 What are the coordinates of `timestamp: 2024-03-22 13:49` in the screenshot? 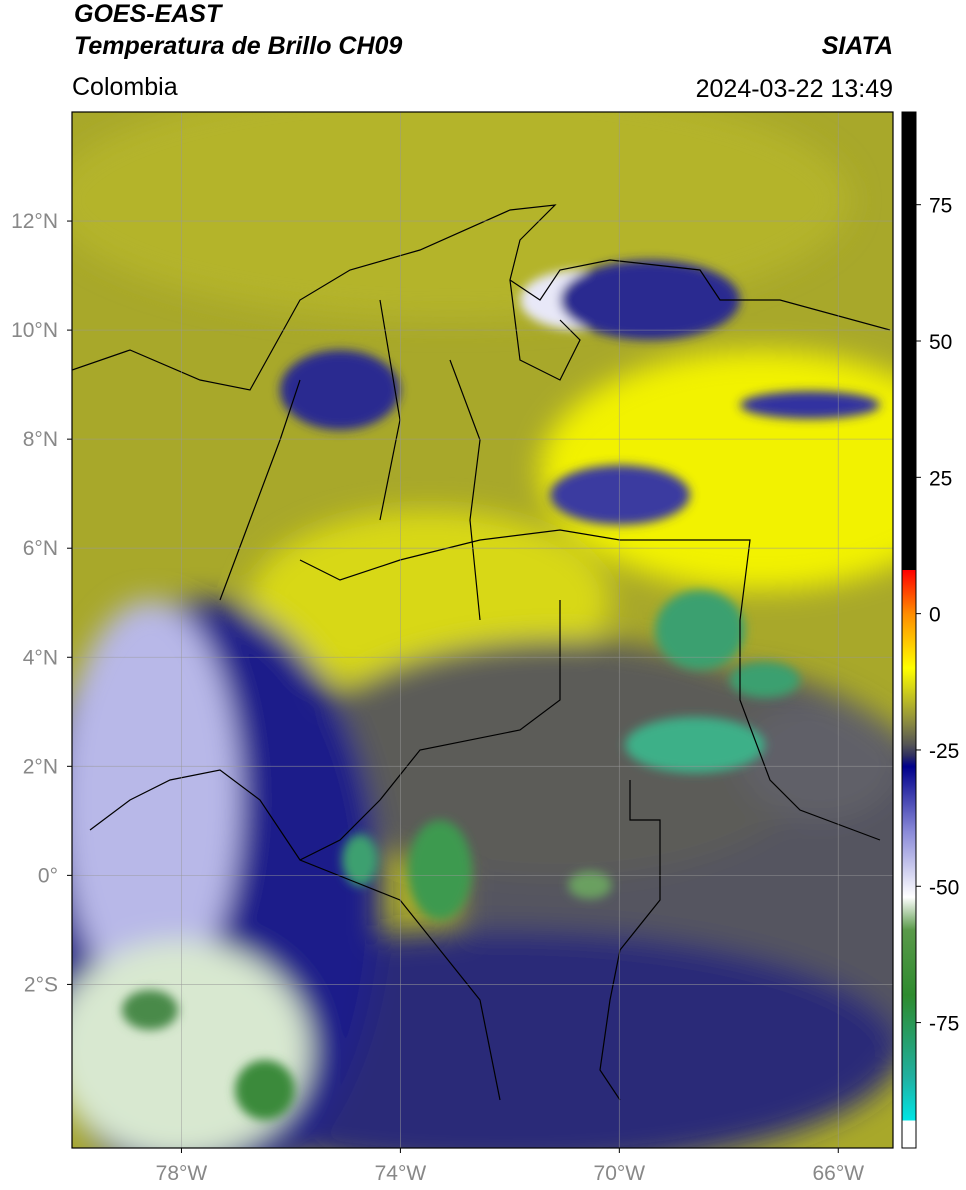 It's located at (794, 89).